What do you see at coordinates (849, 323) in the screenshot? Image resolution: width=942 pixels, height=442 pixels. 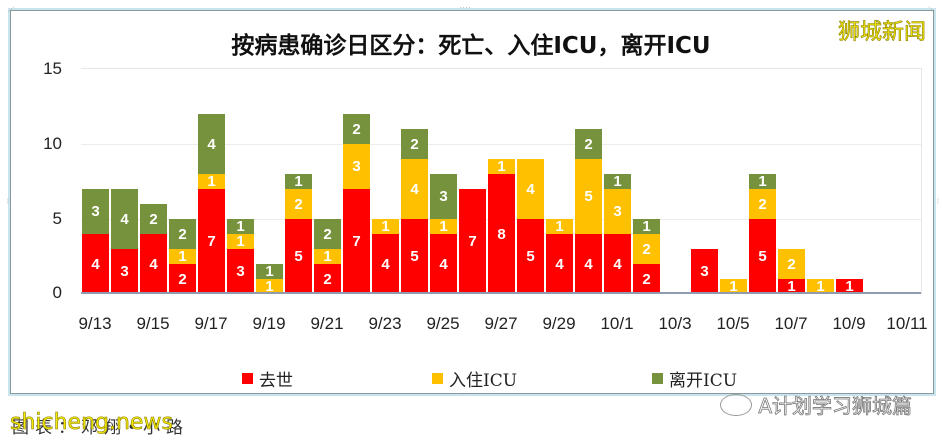 I see `x-tick-label: 10/9` at bounding box center [849, 323].